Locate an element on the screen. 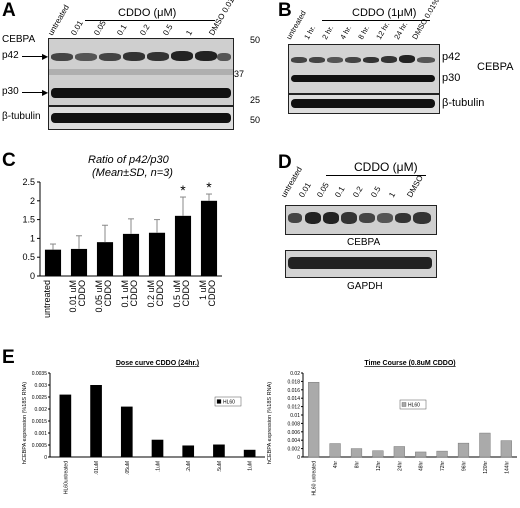 The width and height of the screenshot is (520, 508). x-tick-label: .05uM is located at coordinates (128, 468).